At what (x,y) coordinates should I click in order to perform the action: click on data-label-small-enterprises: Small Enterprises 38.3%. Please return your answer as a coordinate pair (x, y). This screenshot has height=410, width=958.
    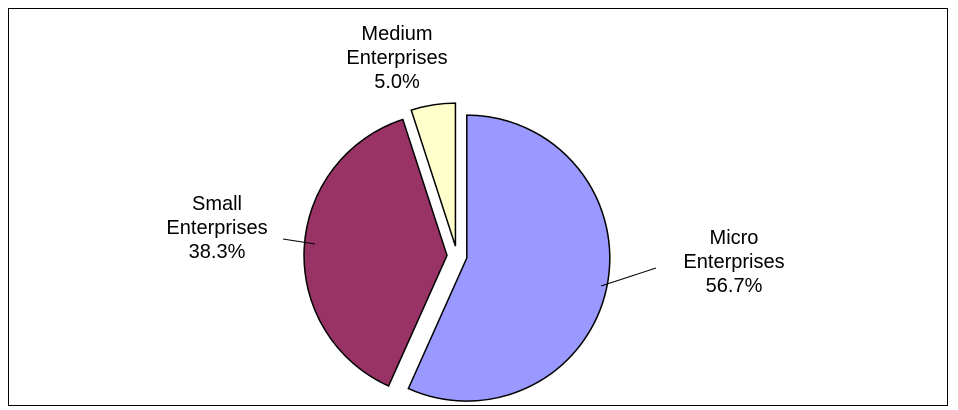
    Looking at the image, I should click on (216, 228).